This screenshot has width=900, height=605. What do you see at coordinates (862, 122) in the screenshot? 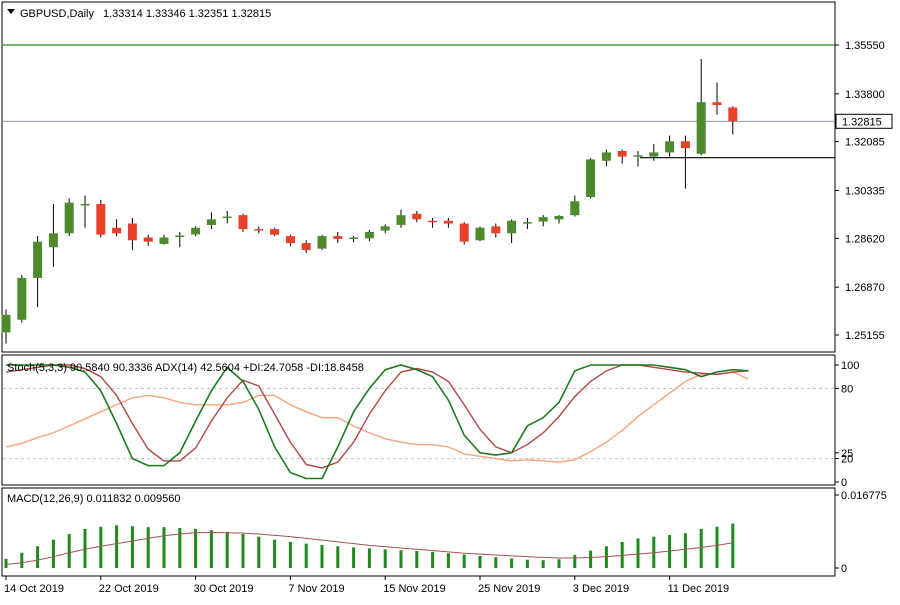
I see `current-price-tag-text: 1.32815` at bounding box center [862, 122].